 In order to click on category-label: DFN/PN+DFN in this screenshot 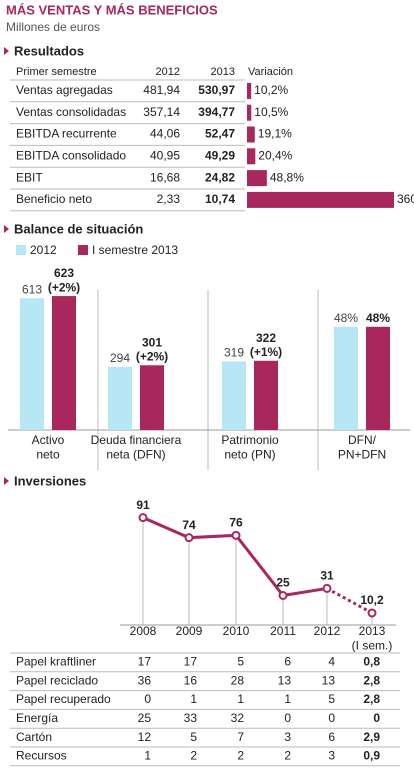, I will do `click(362, 447)`.